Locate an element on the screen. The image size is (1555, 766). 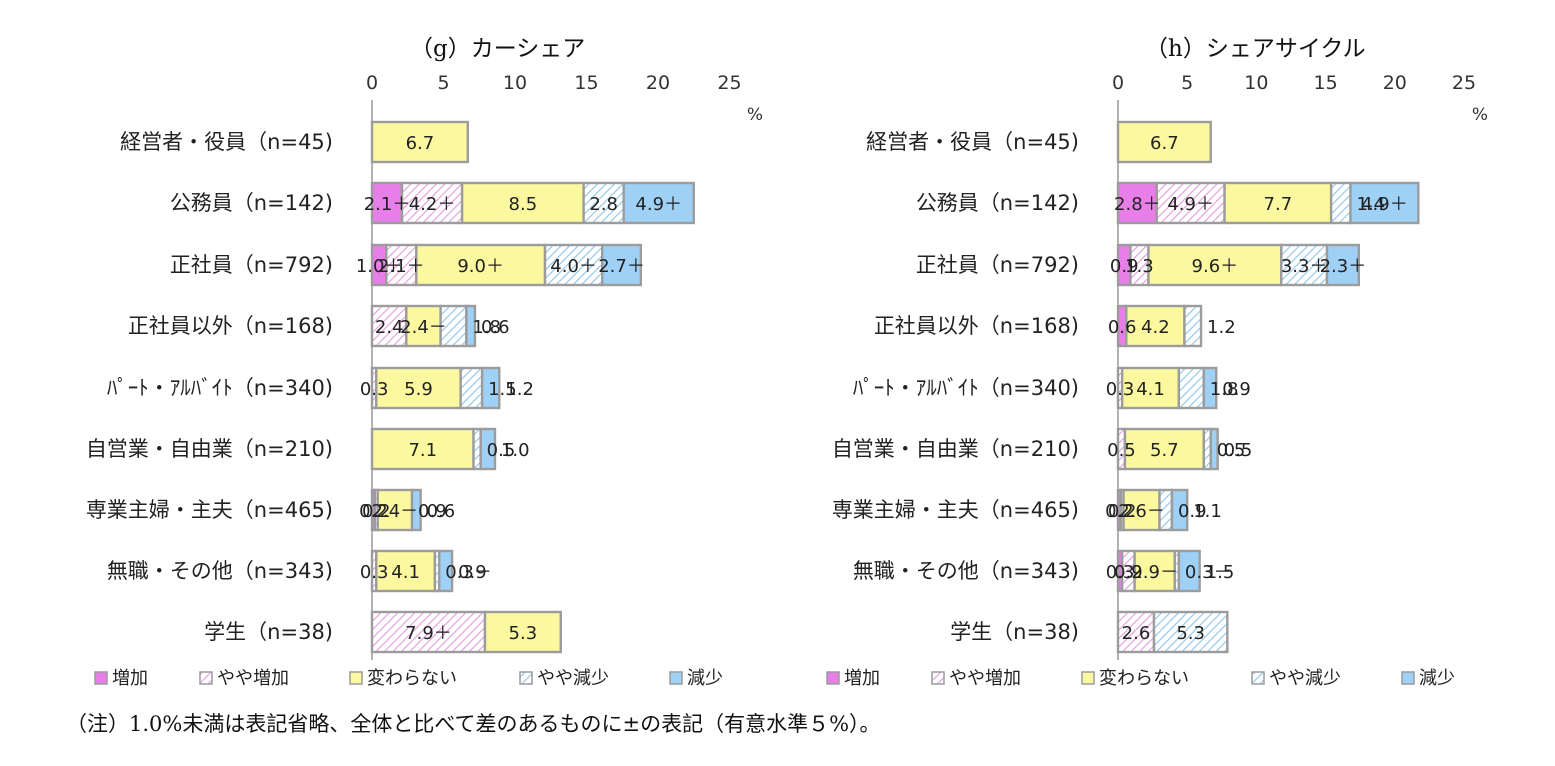
data-label: 1.0 is located at coordinates (515, 450).